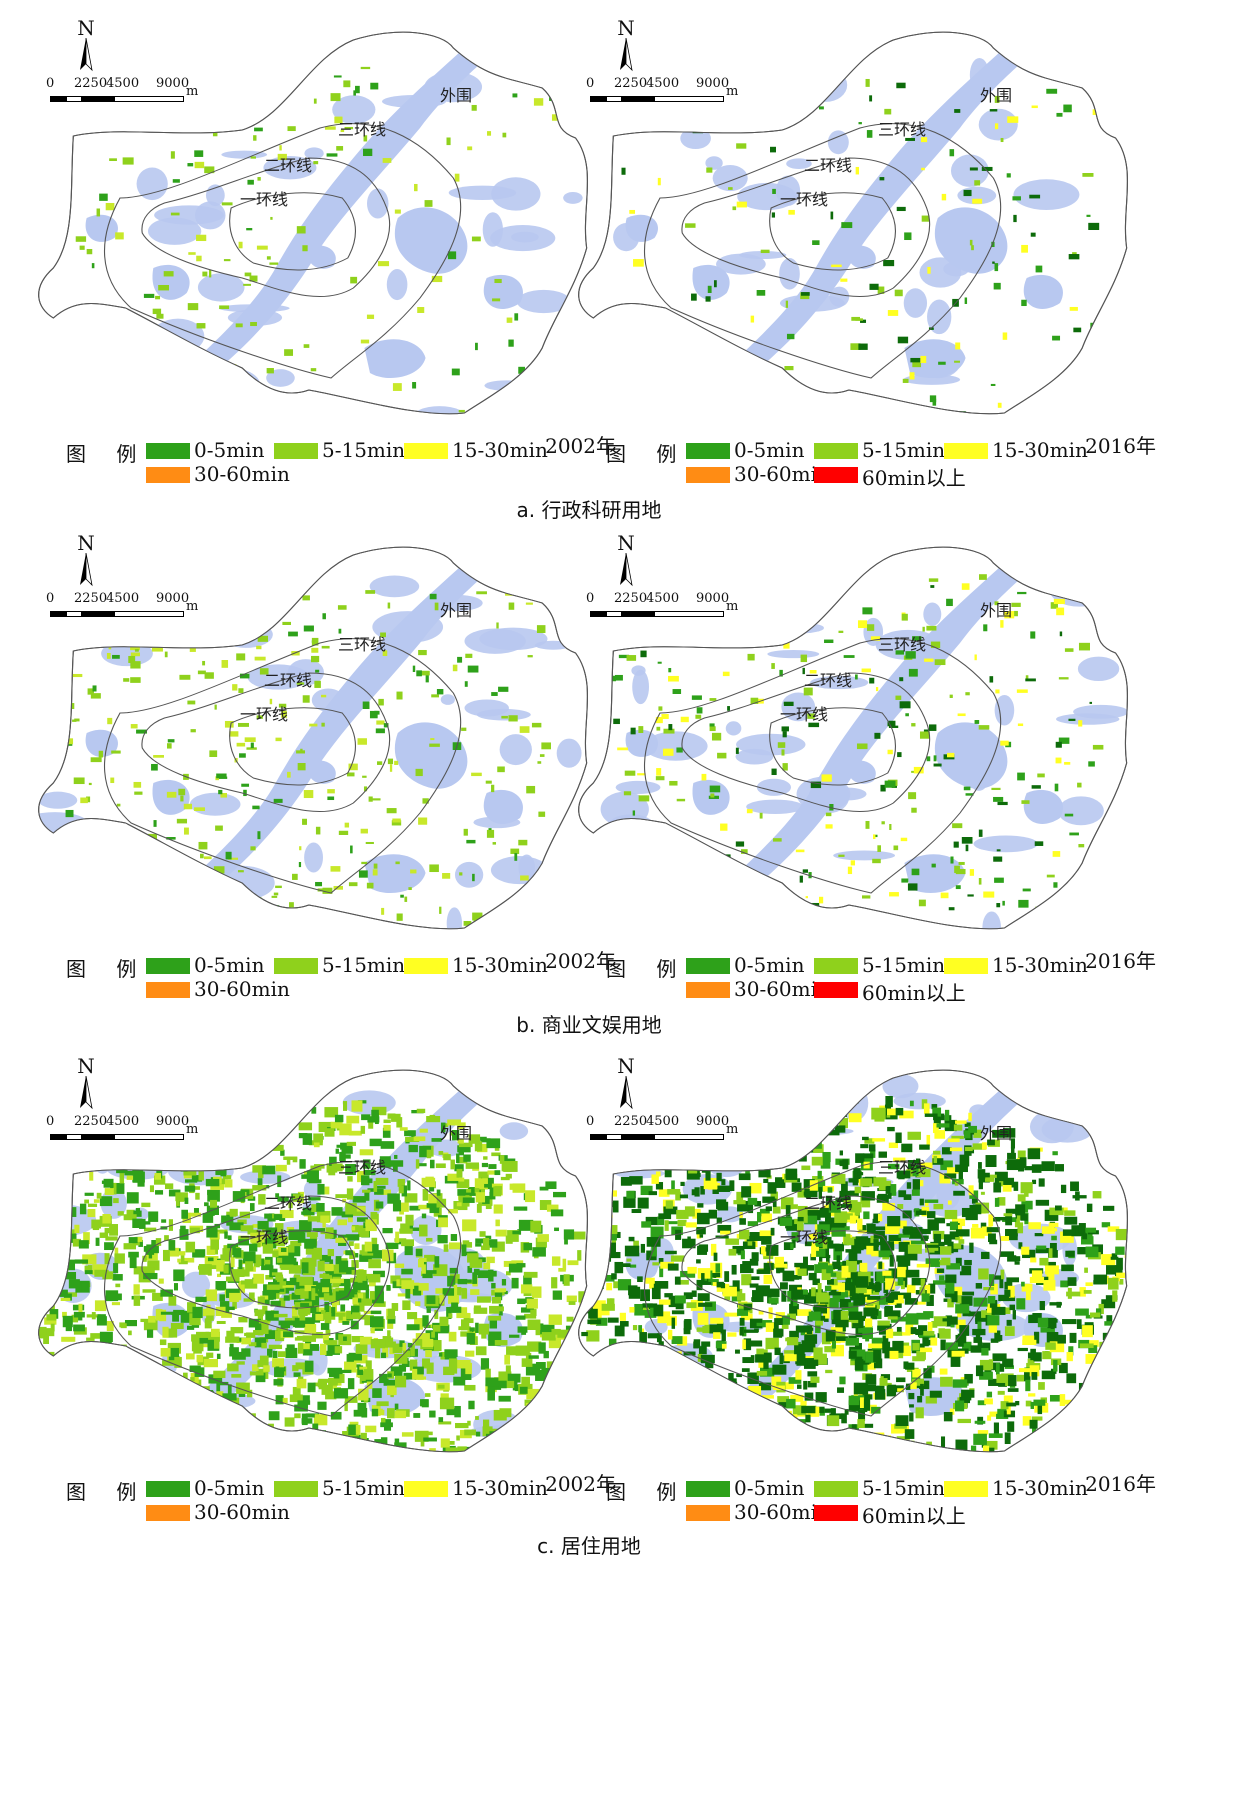 This screenshot has width=1258, height=1819. I want to click on legend-label: 5-15min, so click(364, 965).